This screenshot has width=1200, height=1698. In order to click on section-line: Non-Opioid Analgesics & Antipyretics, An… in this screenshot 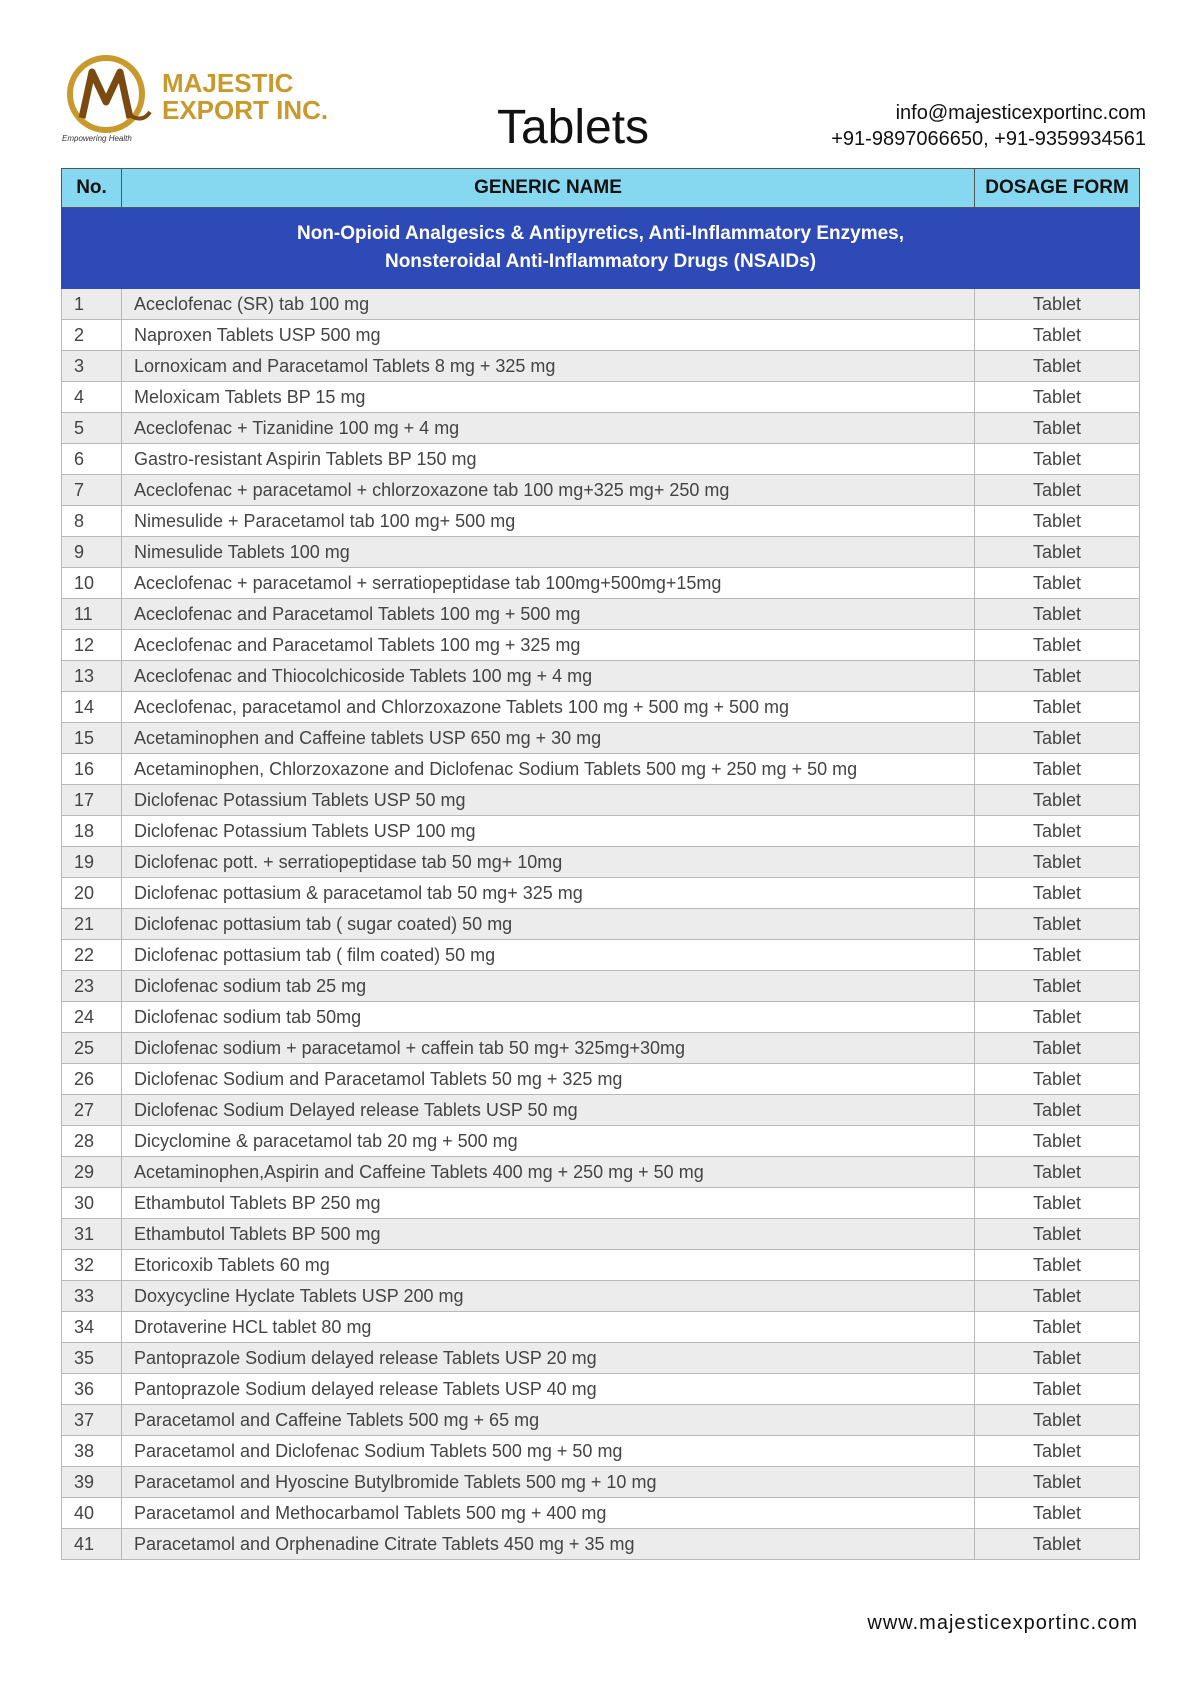, I will do `click(600, 233)`.